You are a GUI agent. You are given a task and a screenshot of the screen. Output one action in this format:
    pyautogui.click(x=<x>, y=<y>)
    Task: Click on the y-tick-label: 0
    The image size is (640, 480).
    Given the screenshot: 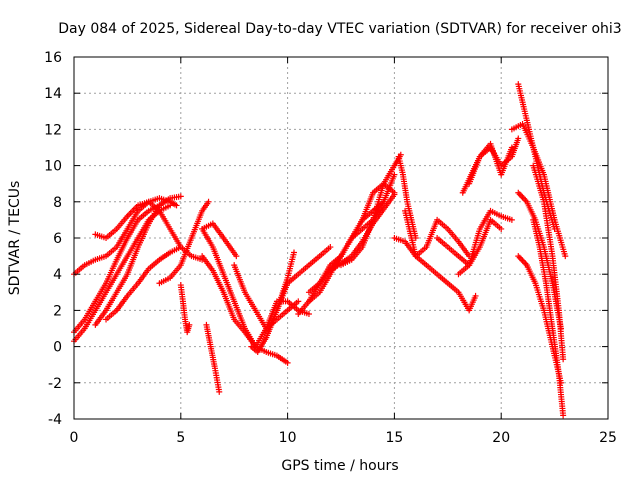 What is the action you would take?
    pyautogui.click(x=57, y=348)
    